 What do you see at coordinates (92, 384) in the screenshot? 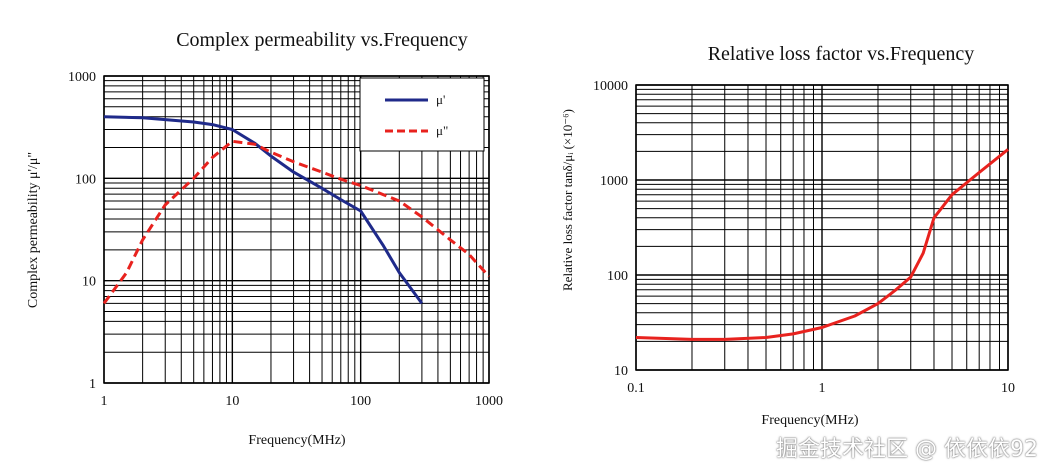
I see `y-tick-label: 1` at bounding box center [92, 384].